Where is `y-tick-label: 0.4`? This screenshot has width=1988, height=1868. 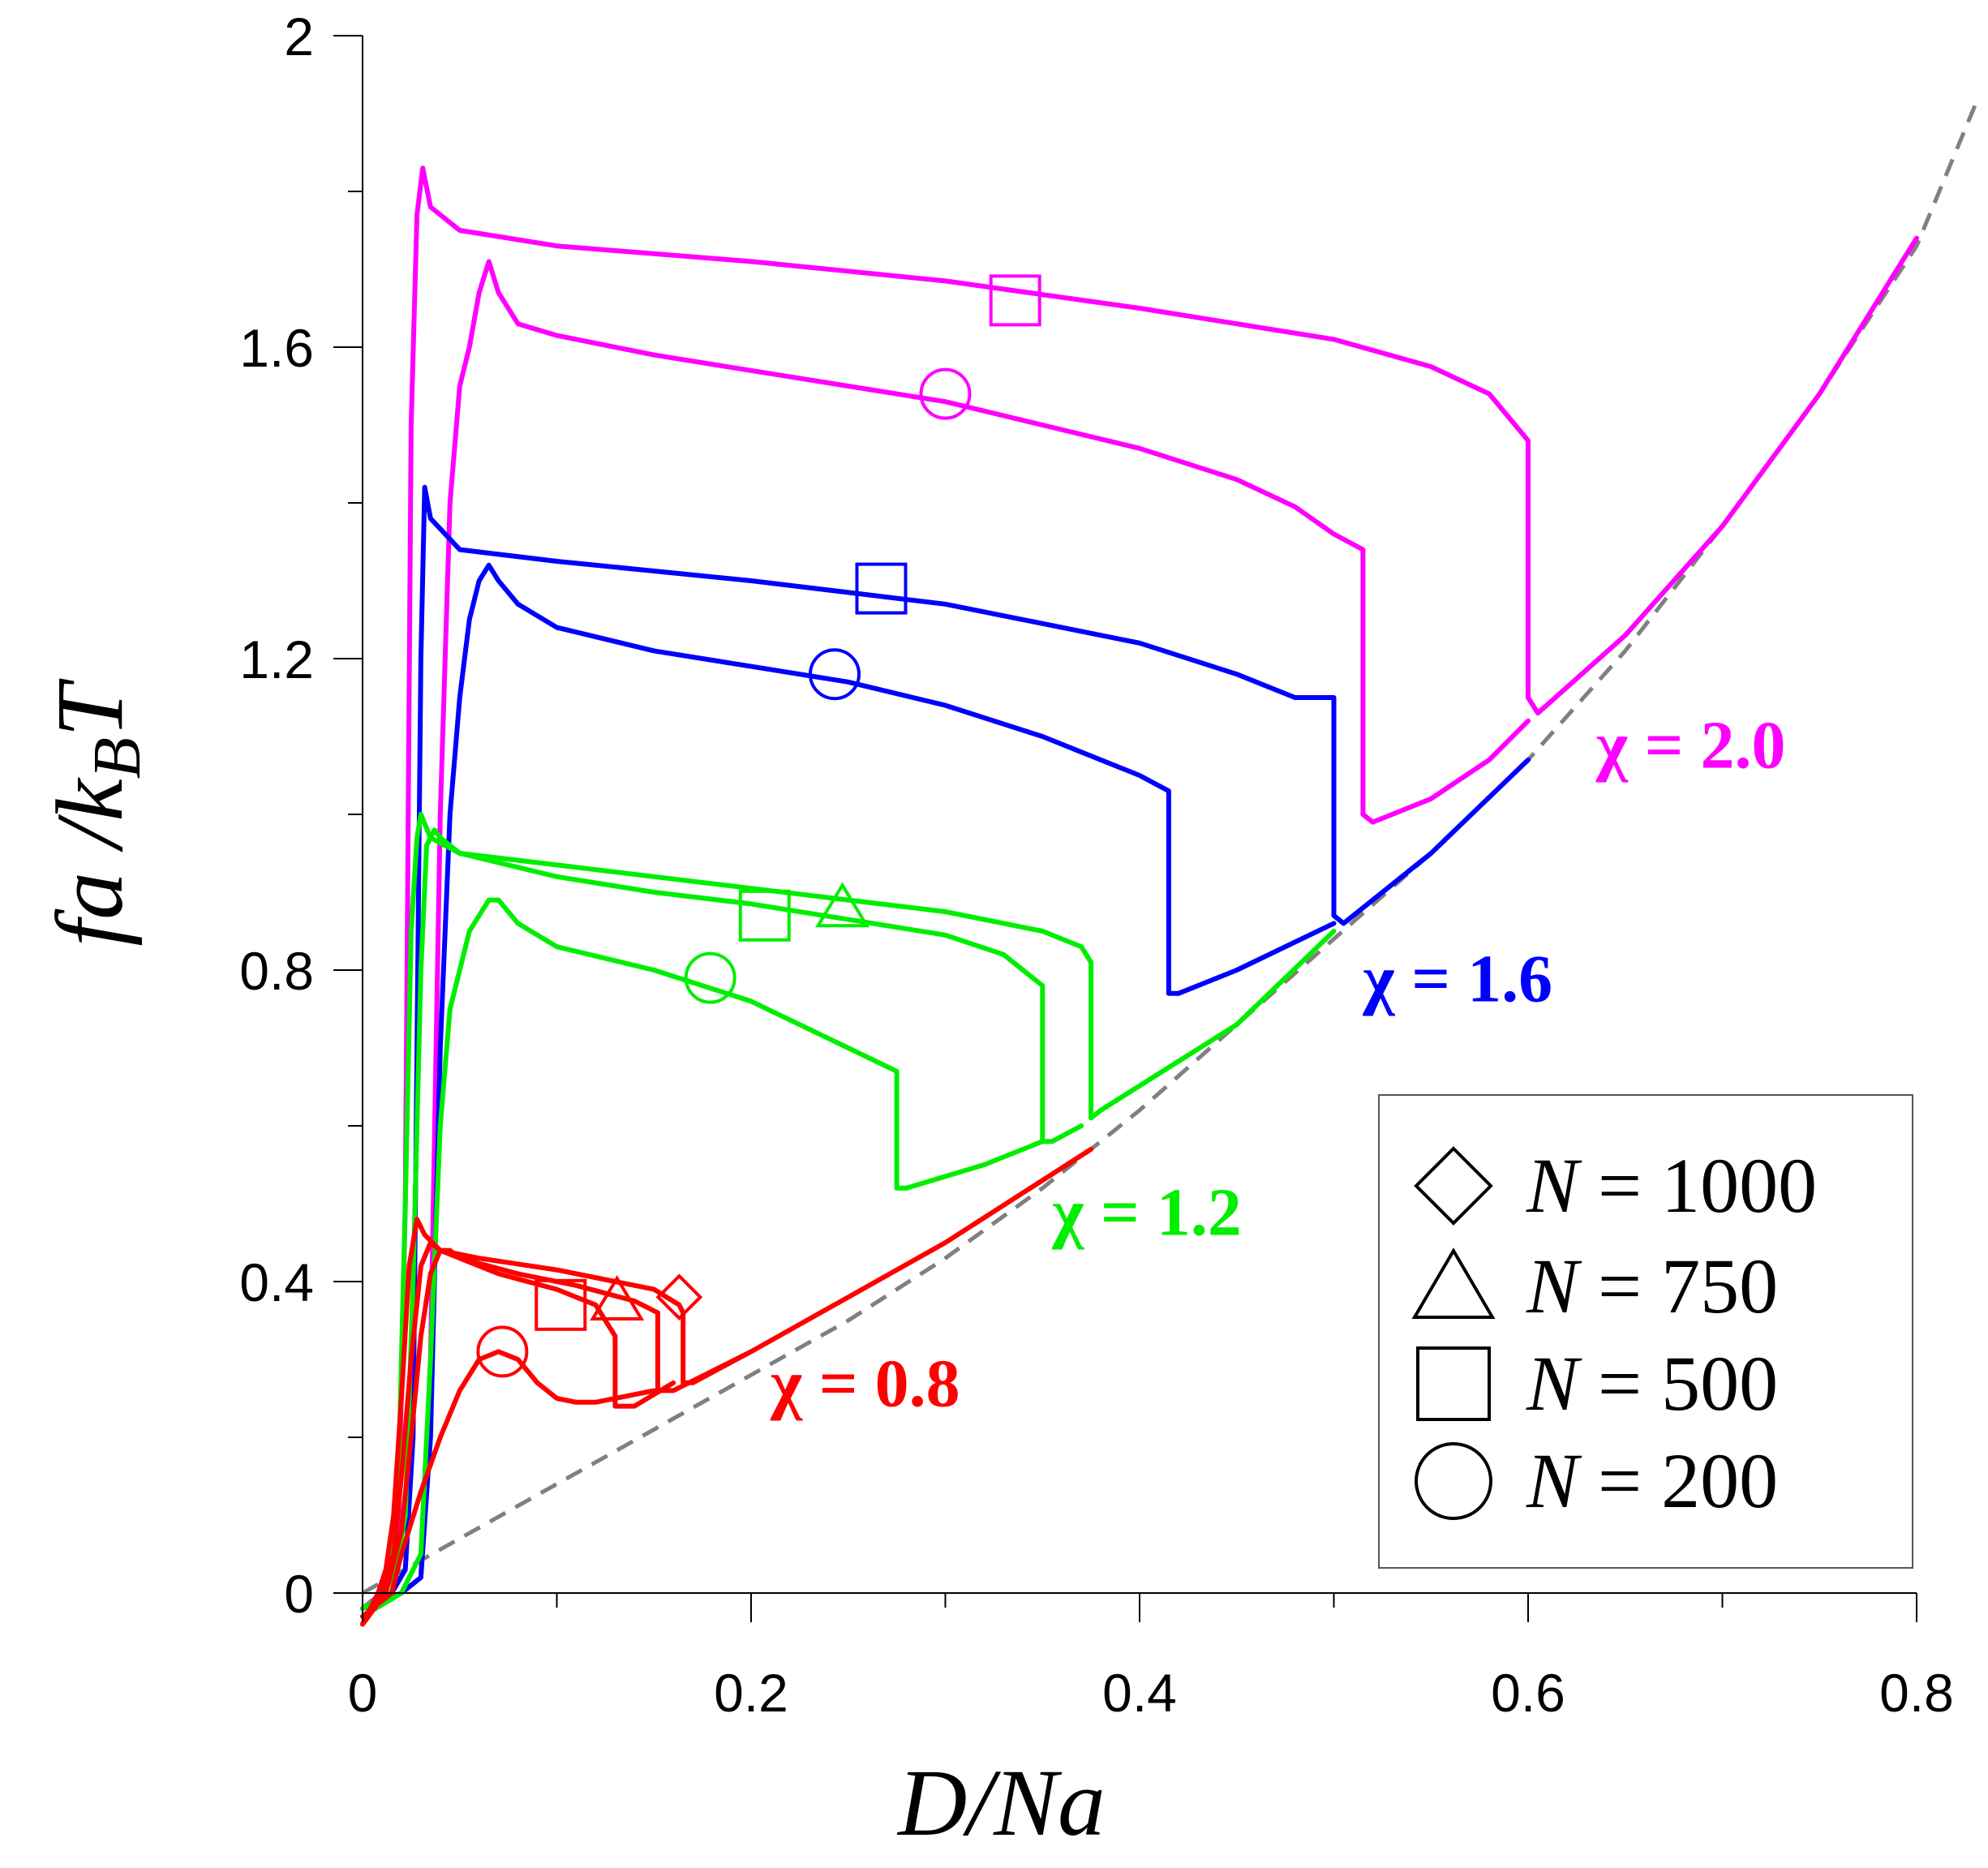 y-tick-label: 0.4 is located at coordinates (276, 1282).